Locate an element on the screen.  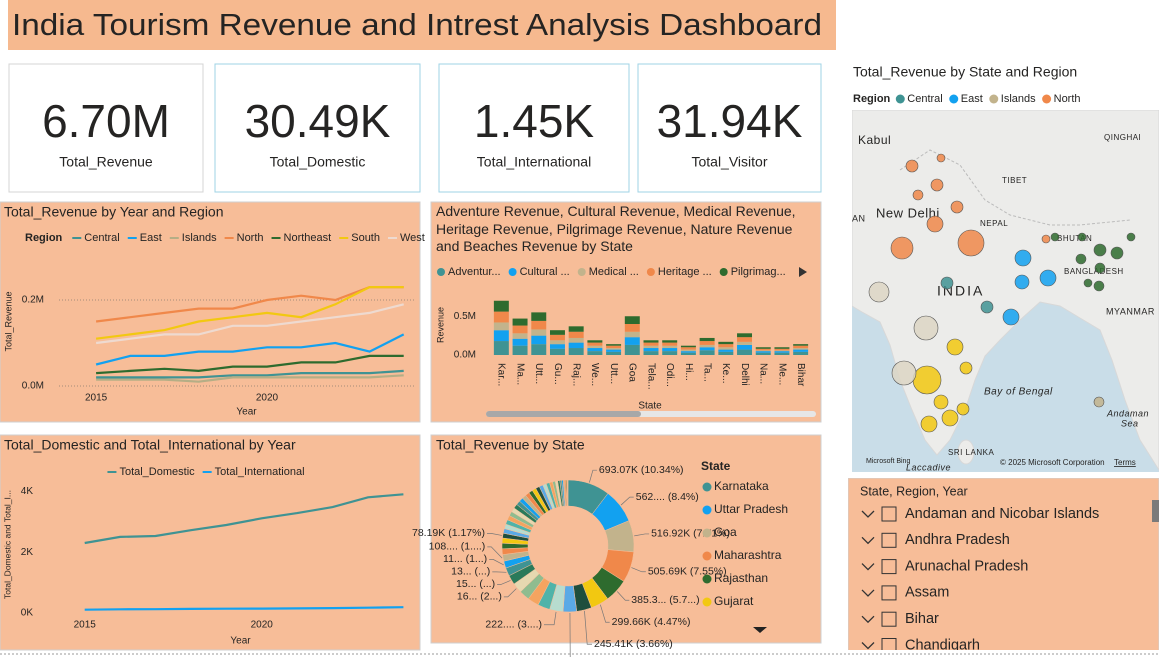
legend-label: Maharashtra is located at coordinates (748, 555).